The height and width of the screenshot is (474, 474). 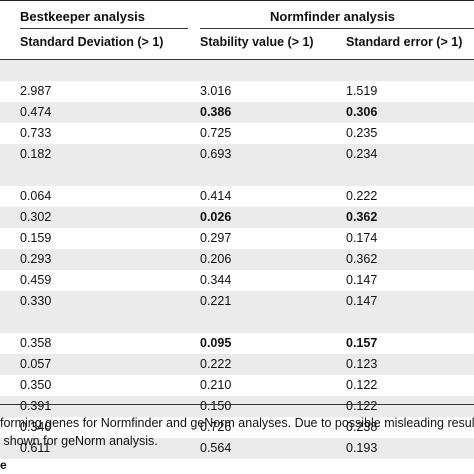 What do you see at coordinates (237, 280) in the screenshot?
I see `table-row: 0.459 0.344 0.147` at bounding box center [237, 280].